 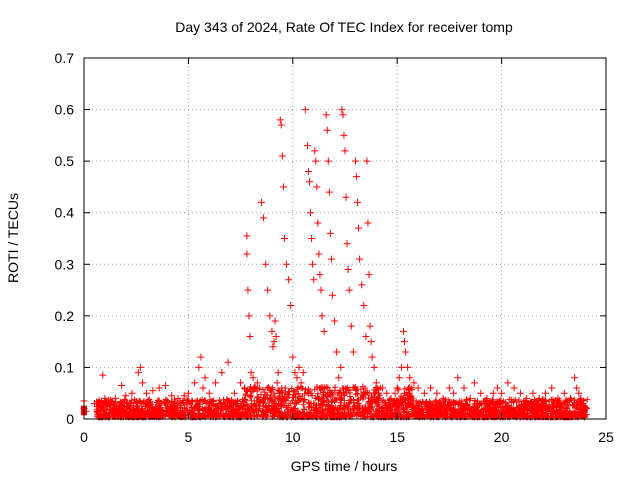 What do you see at coordinates (84, 437) in the screenshot?
I see `x-tick-label: 0` at bounding box center [84, 437].